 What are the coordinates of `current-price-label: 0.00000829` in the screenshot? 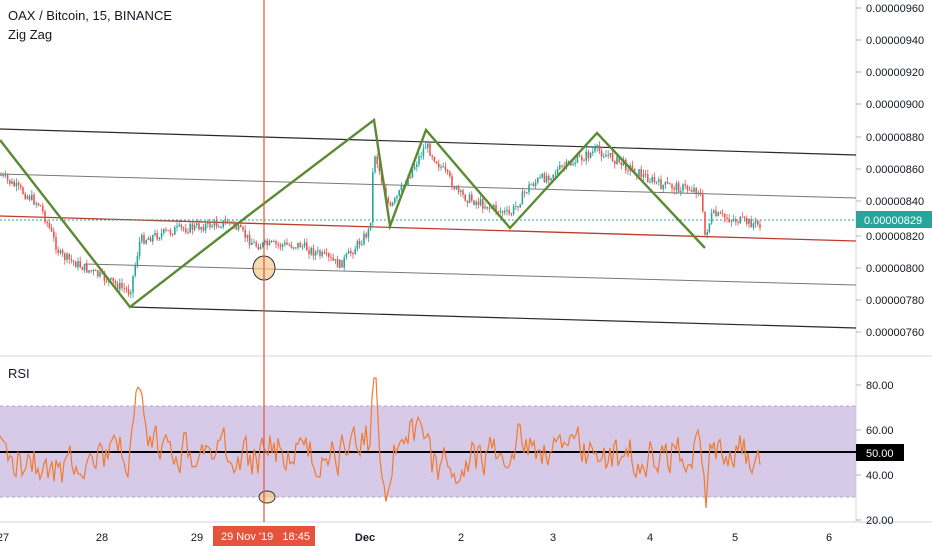 It's located at (893, 221).